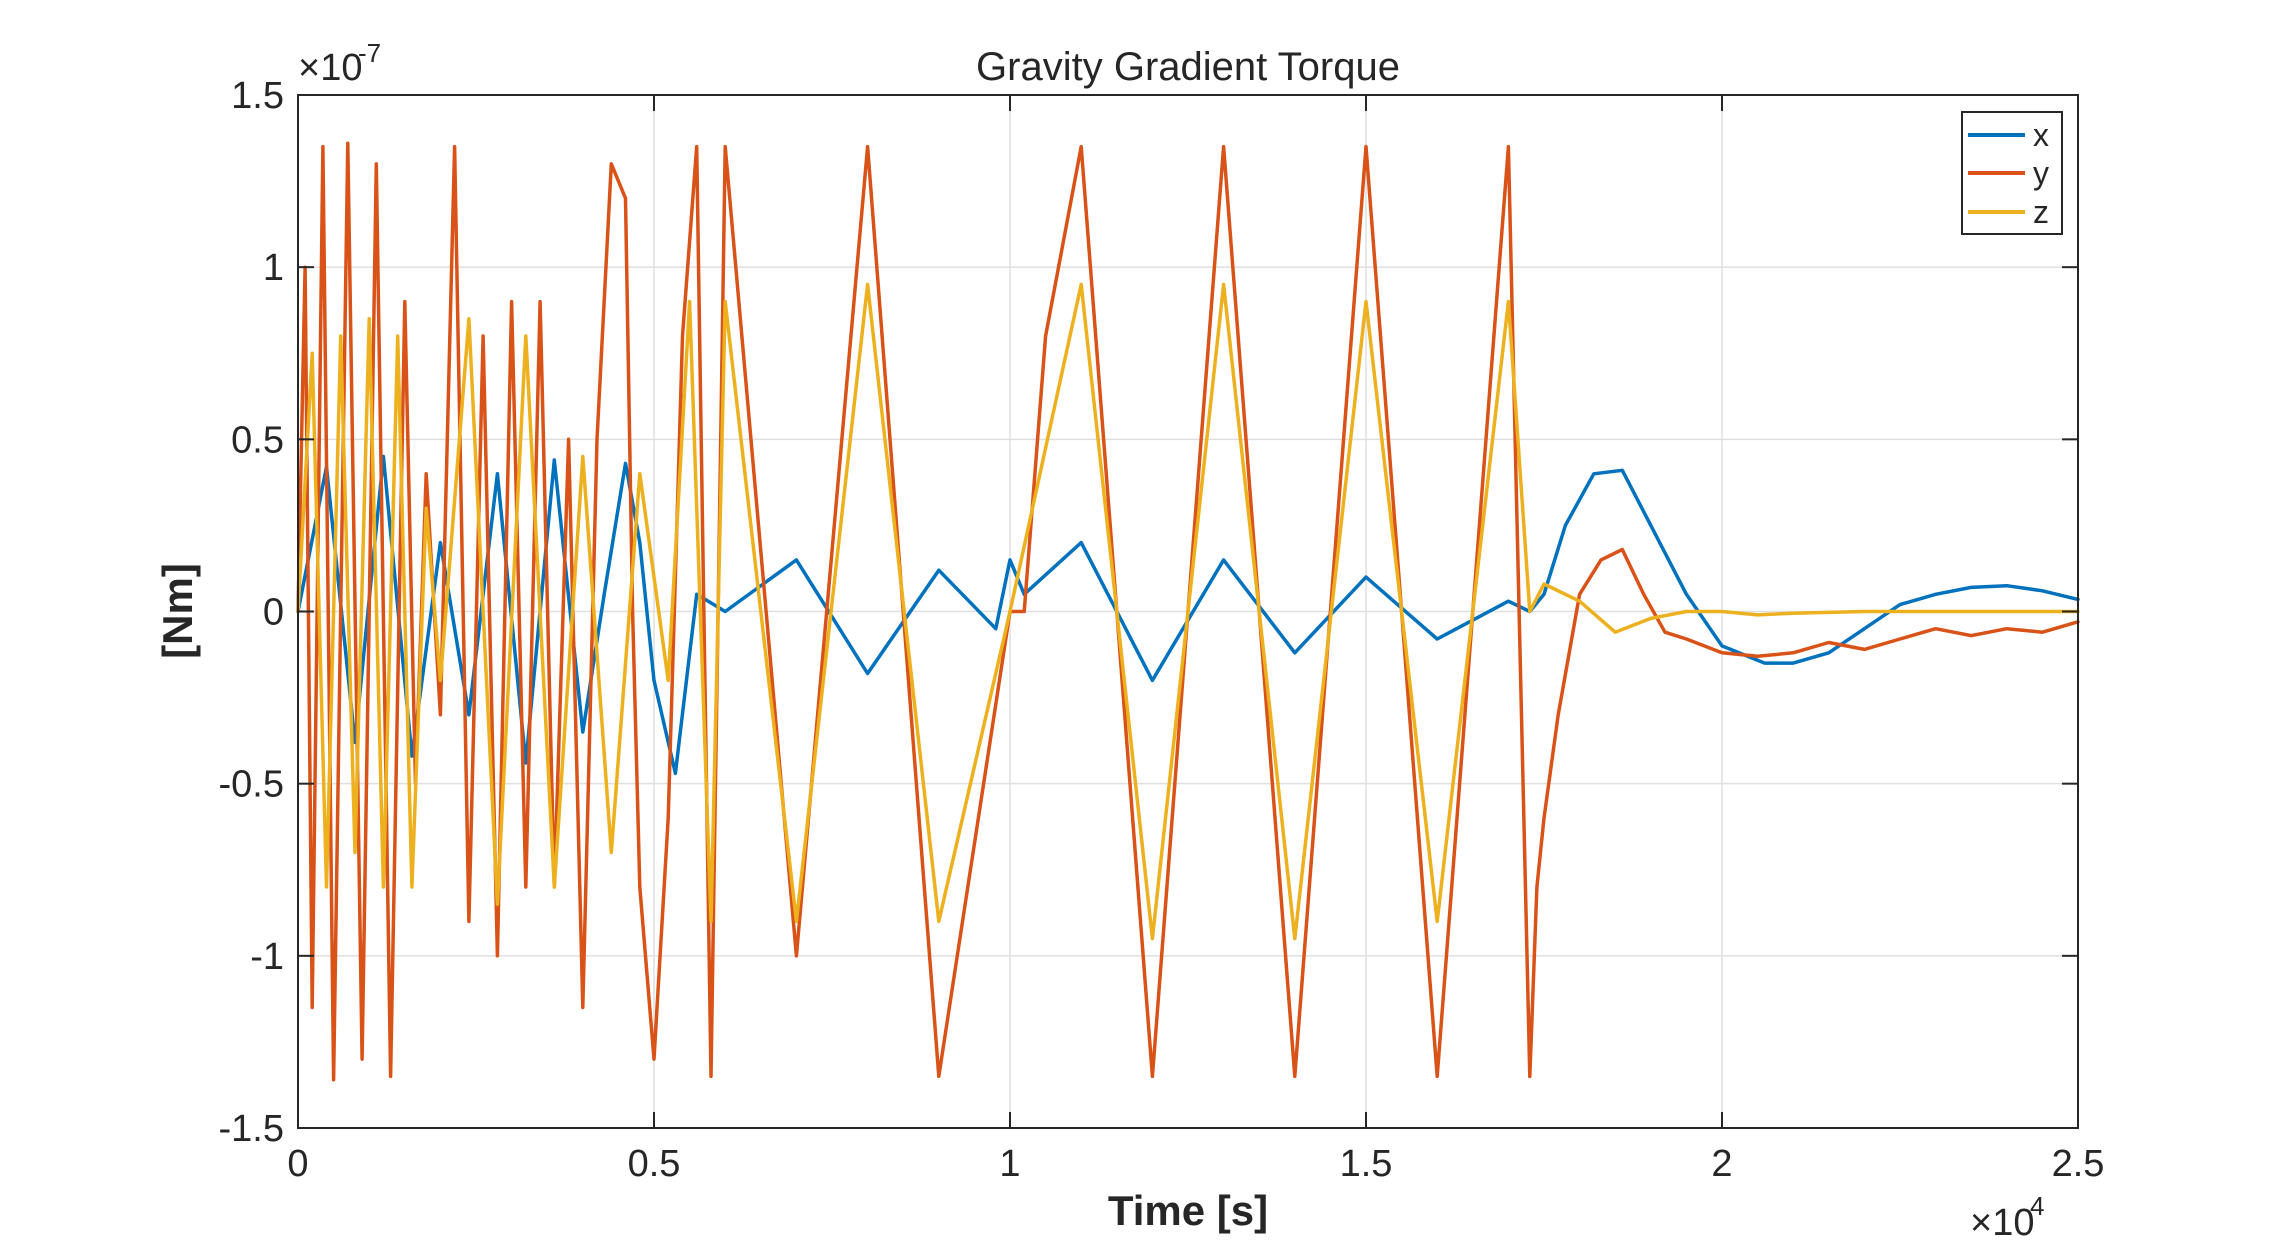 The image size is (2279, 1257). Describe the element at coordinates (2037, 1206) in the screenshot. I see `x-exponent-power: 4` at that location.